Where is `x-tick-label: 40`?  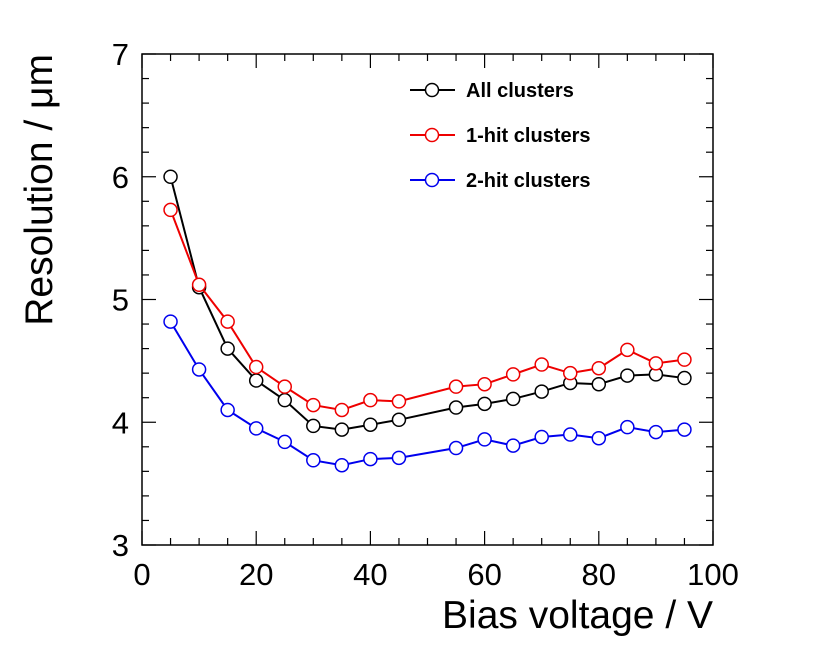
x-tick-label: 40 is located at coordinates (370, 574).